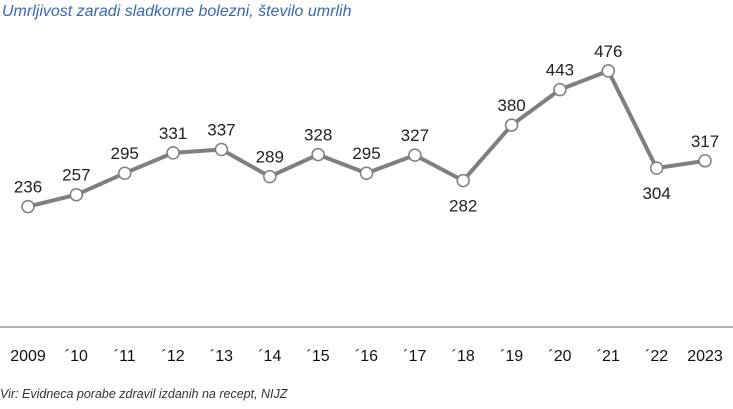 This screenshot has width=733, height=409. Describe the element at coordinates (705, 356) in the screenshot. I see `x-tick-label: 2023` at that location.